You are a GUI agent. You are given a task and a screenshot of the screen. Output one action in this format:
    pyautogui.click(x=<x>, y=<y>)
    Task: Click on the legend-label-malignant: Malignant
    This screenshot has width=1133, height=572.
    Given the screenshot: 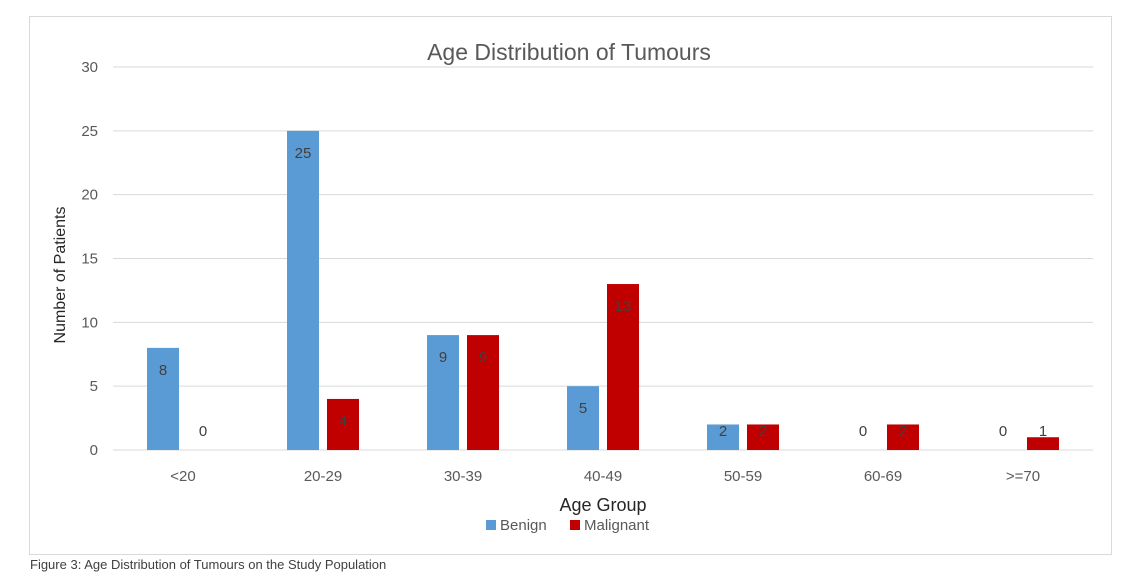 What is the action you would take?
    pyautogui.click(x=617, y=525)
    